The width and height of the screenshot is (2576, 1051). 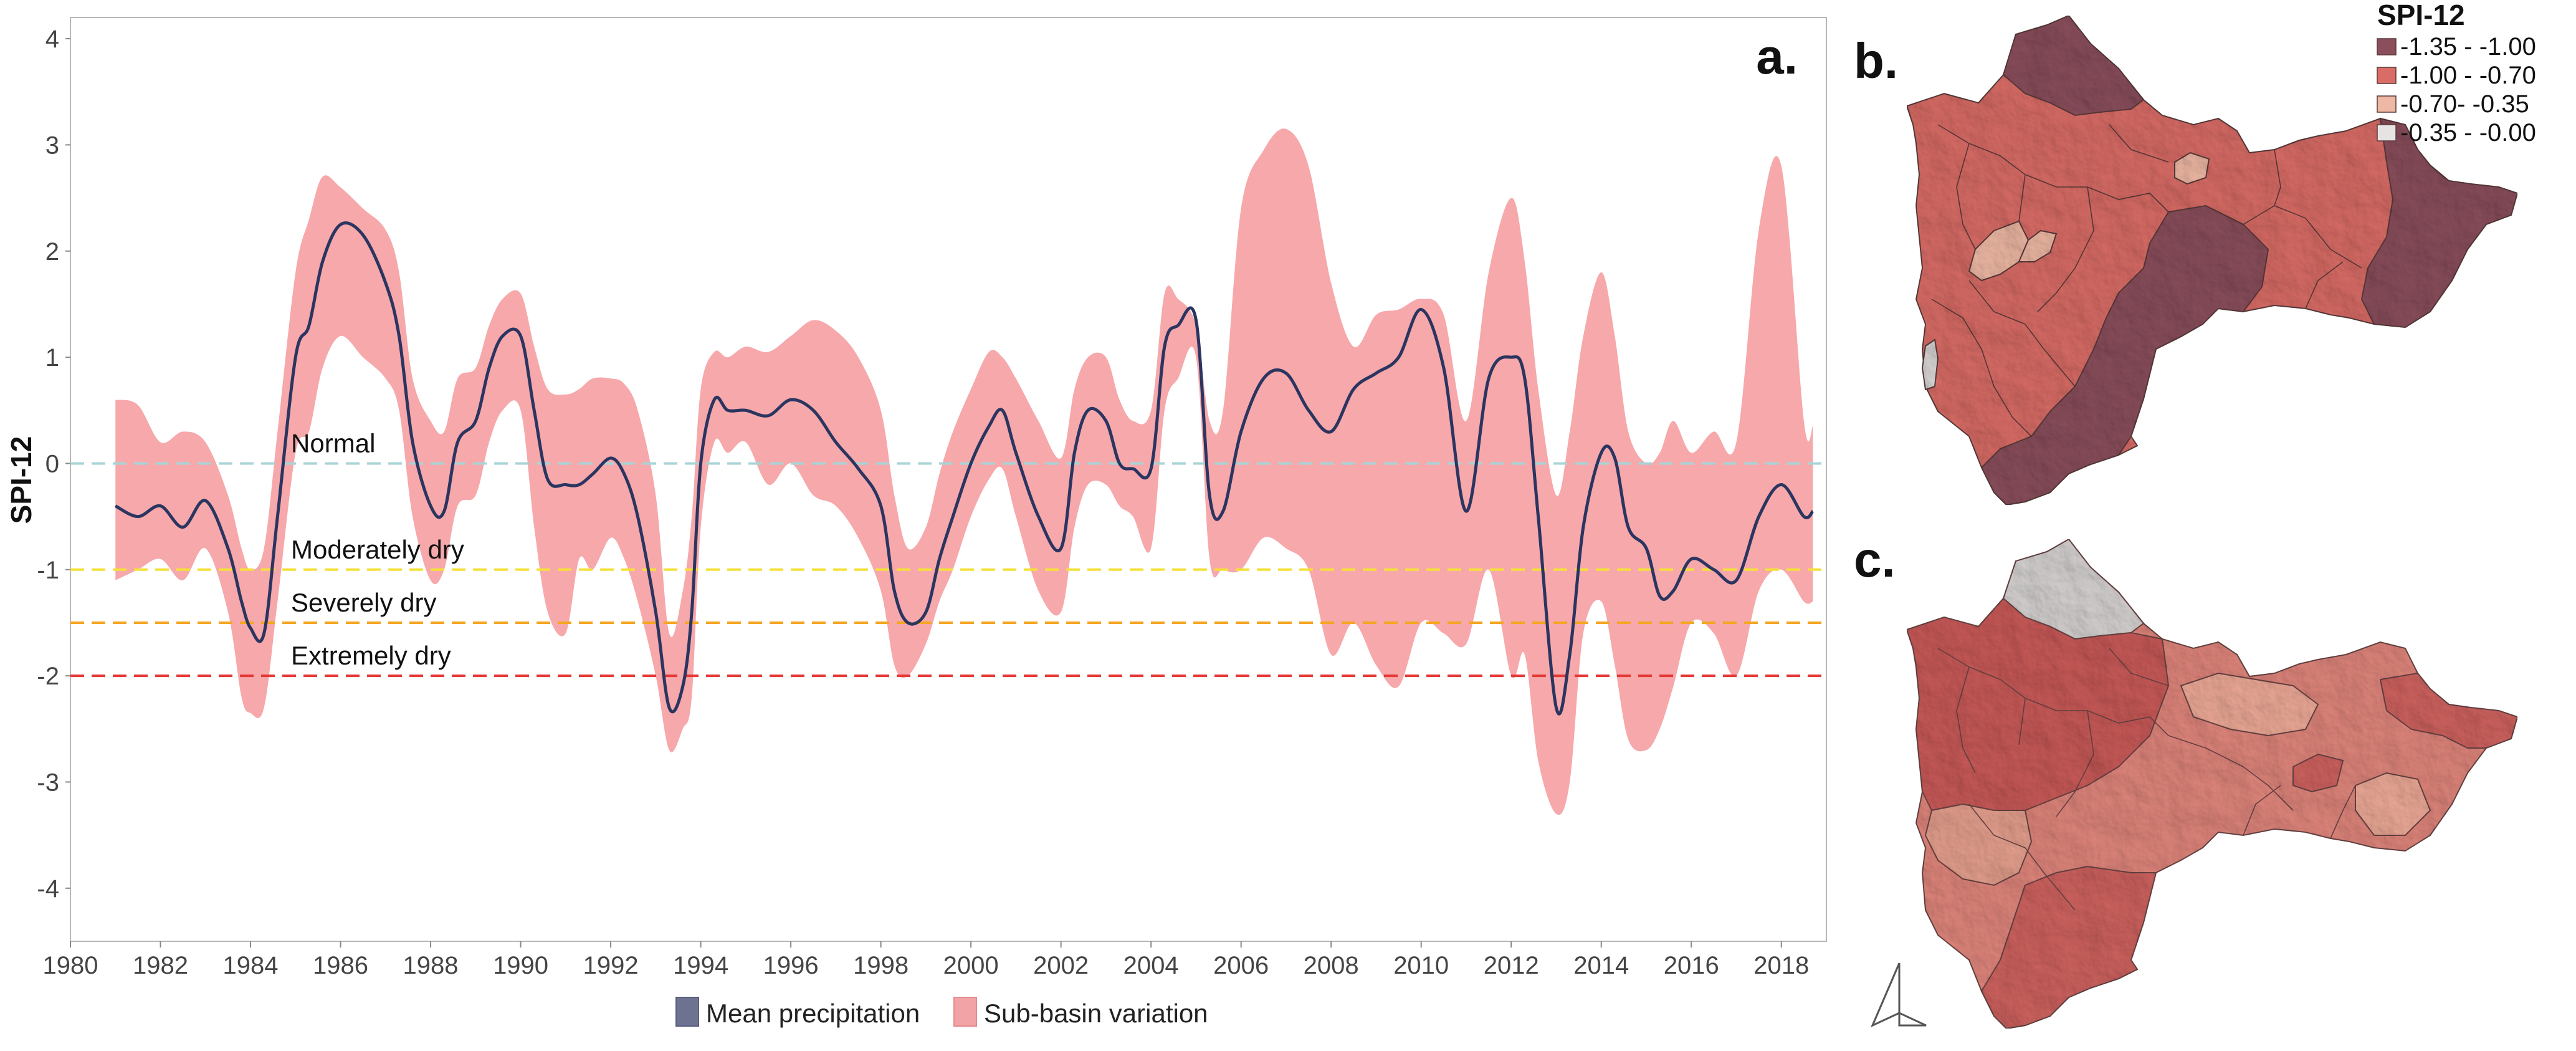 What do you see at coordinates (1096, 1013) in the screenshot?
I see `legend-label-sub-basin-variation: Sub-basin variation` at bounding box center [1096, 1013].